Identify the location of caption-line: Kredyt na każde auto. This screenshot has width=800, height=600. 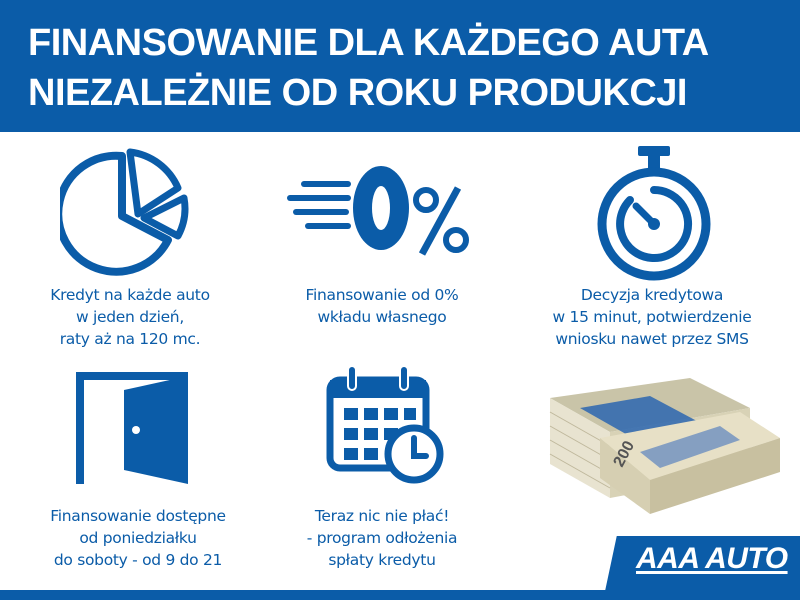
(130, 295).